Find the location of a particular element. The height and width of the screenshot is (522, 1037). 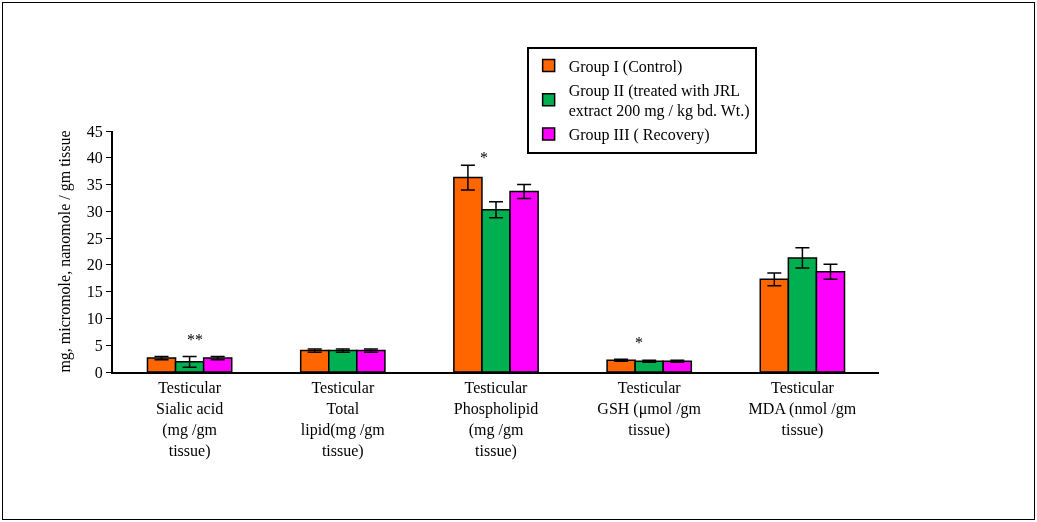

x-tick-label: Testicular Sialic acid (mg /gm tissue) is located at coordinates (190, 419).